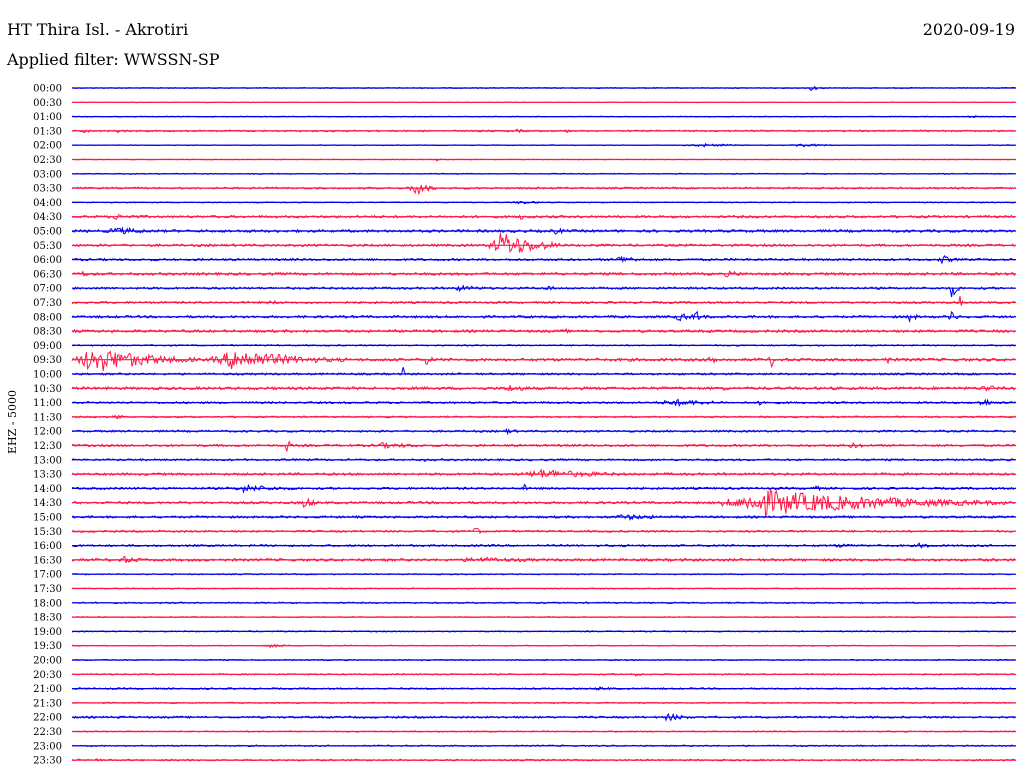 The image size is (1024, 780). I want to click on time-label: 00:30, so click(47, 103).